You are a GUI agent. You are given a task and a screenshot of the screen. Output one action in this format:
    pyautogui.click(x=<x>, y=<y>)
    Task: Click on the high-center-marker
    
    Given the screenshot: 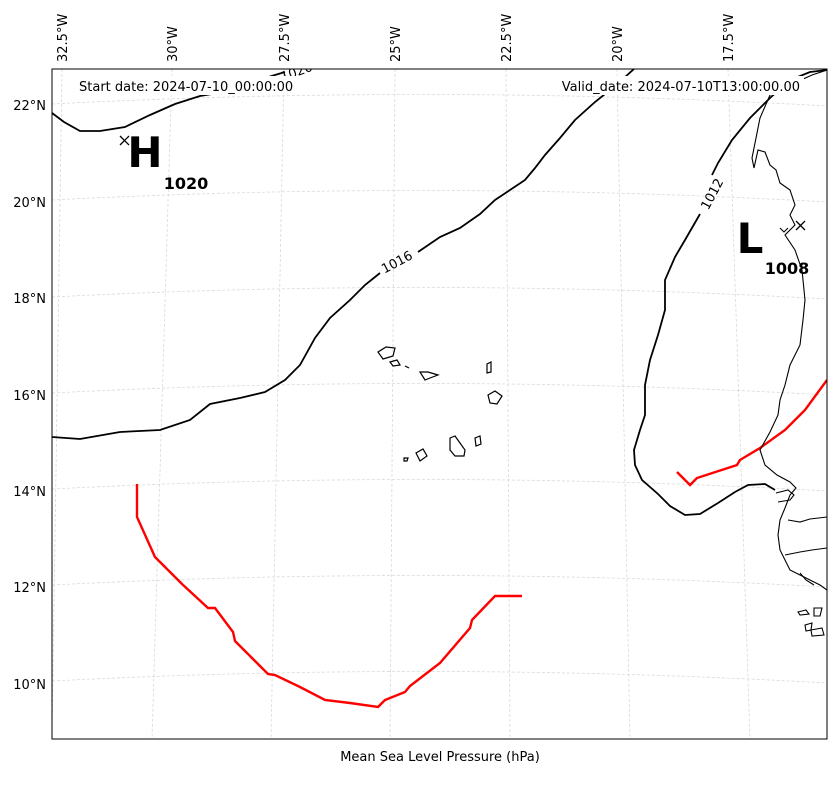 What is the action you would take?
    pyautogui.click(x=124, y=140)
    